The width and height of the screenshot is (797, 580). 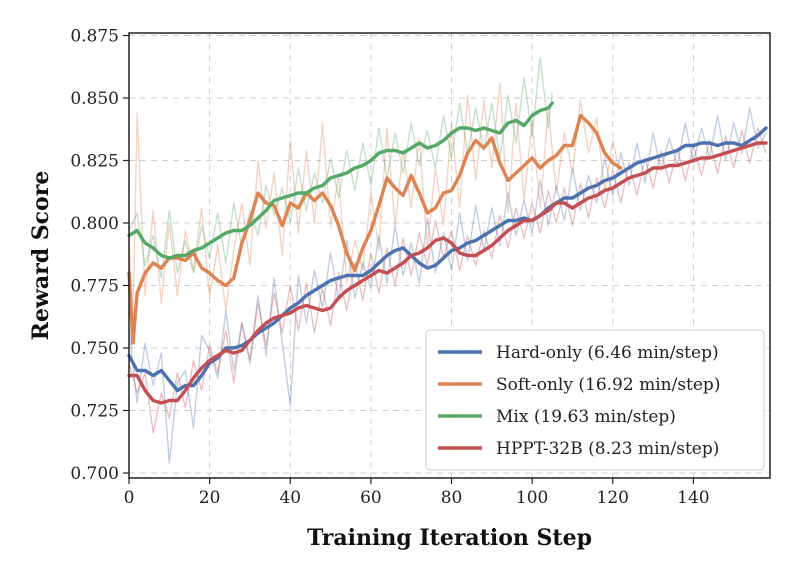 What do you see at coordinates (693, 498) in the screenshot?
I see `x-tick-label: 140` at bounding box center [693, 498].